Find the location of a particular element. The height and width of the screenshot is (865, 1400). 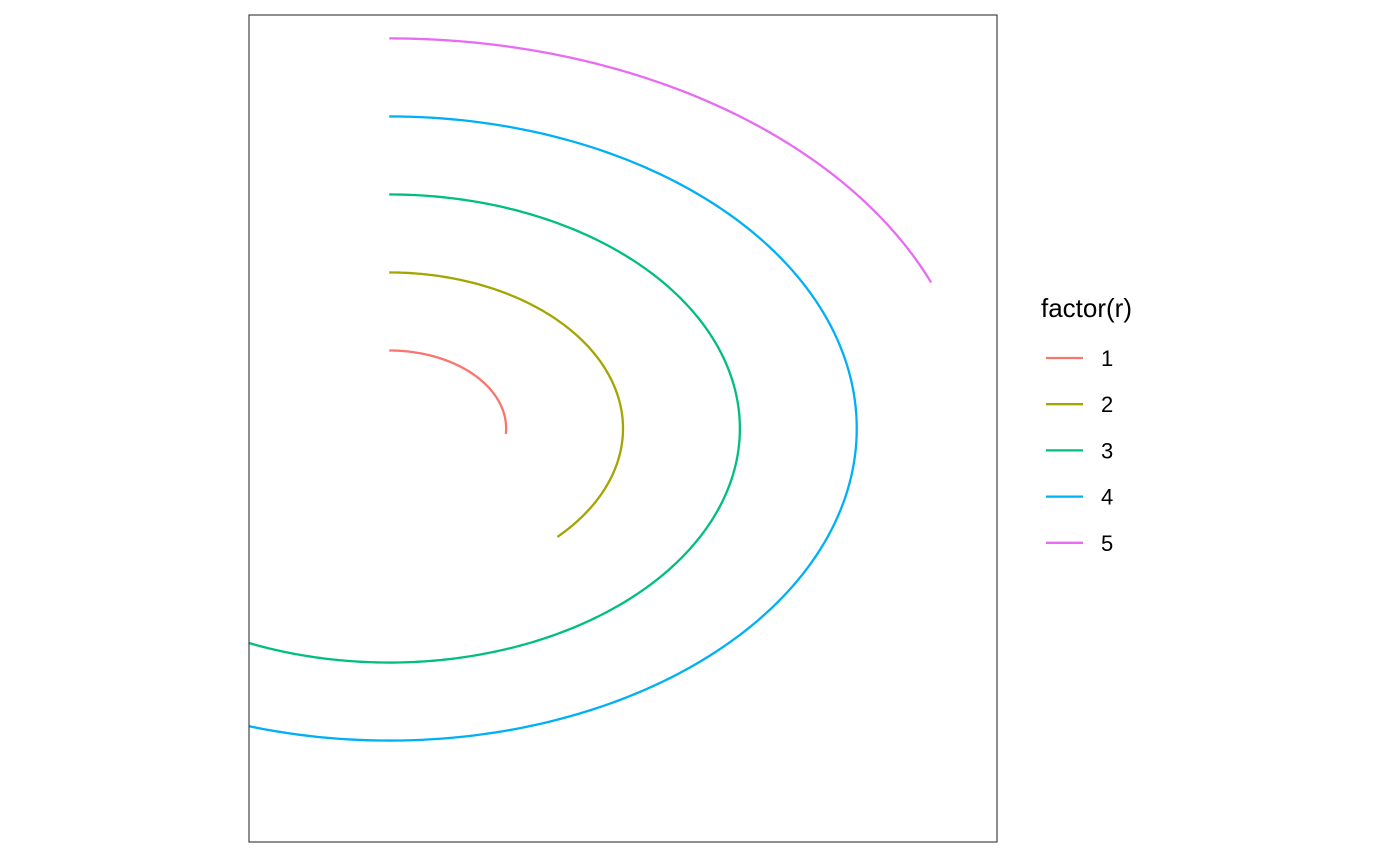

legend-title: factor(r) is located at coordinates (1086, 308).